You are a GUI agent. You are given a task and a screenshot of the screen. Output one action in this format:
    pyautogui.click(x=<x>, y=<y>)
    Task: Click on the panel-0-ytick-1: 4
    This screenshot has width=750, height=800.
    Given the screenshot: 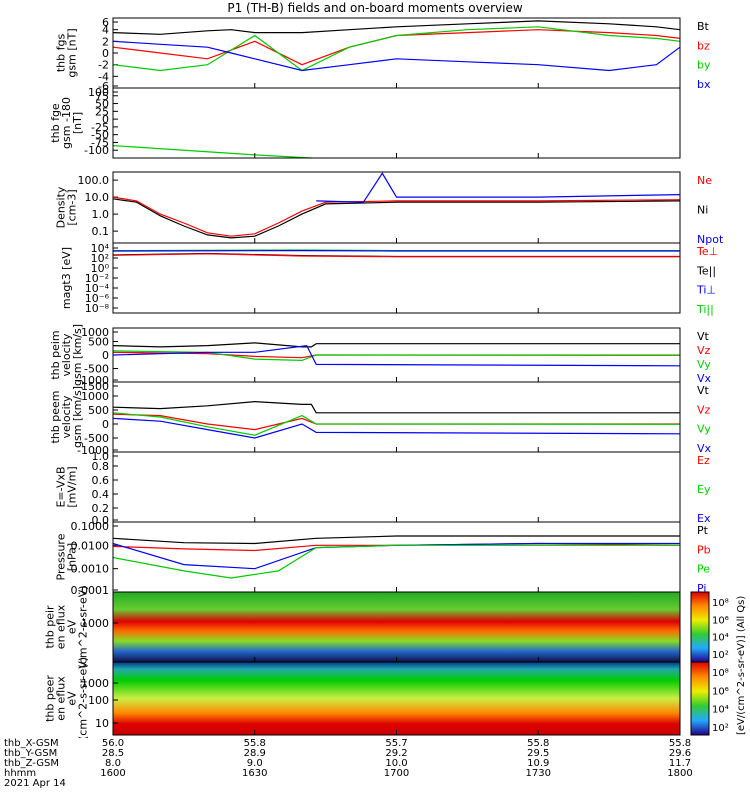 What is the action you would take?
    pyautogui.click(x=105, y=30)
    